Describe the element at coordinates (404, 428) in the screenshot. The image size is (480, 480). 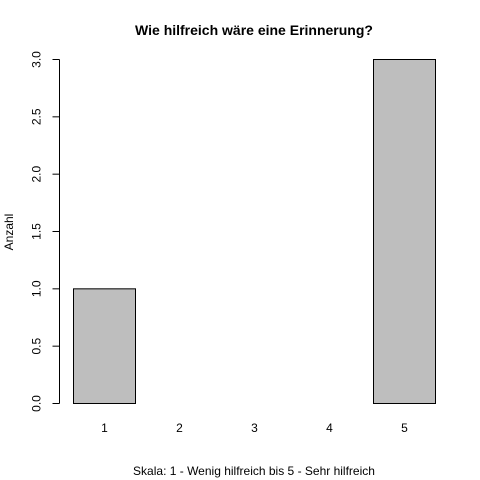
I see `x-tick-label: 5` at that location.